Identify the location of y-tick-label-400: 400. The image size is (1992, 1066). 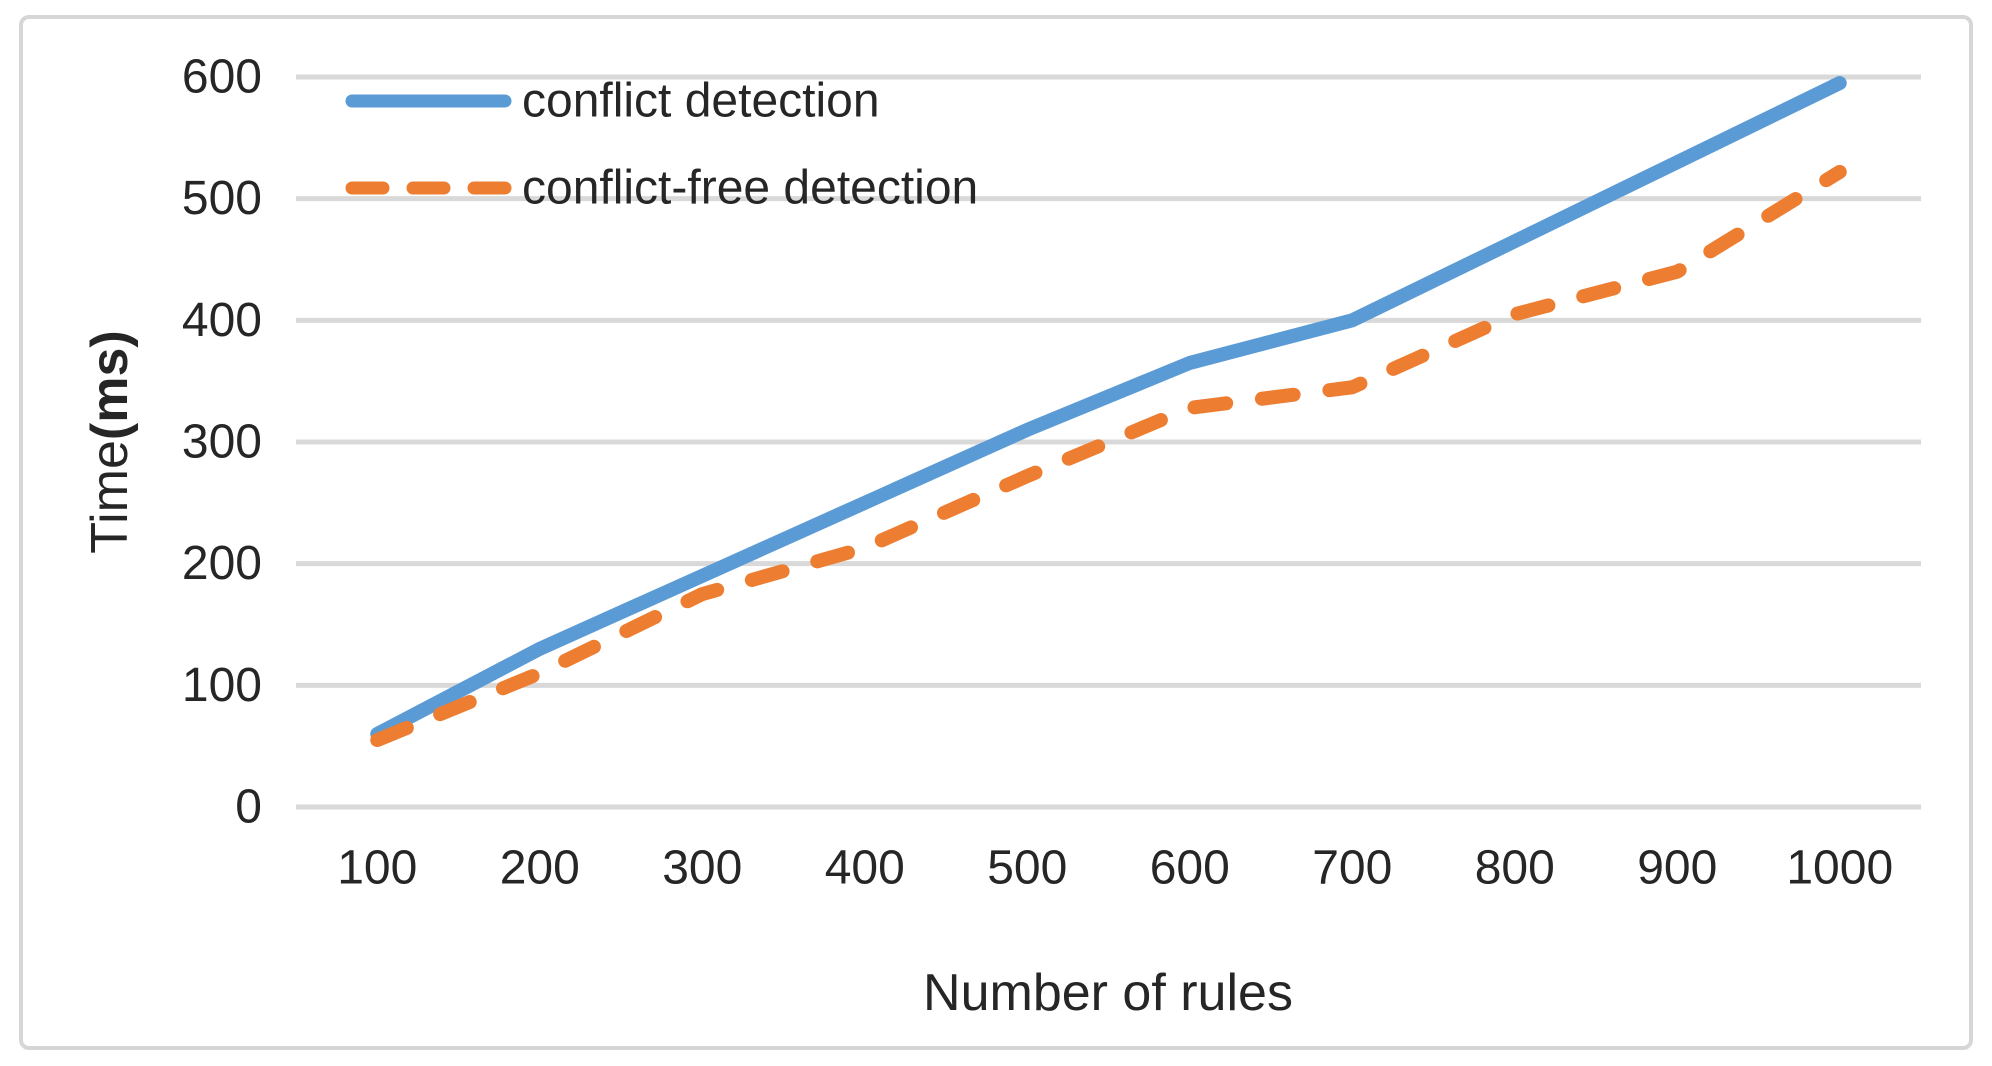
(222, 320).